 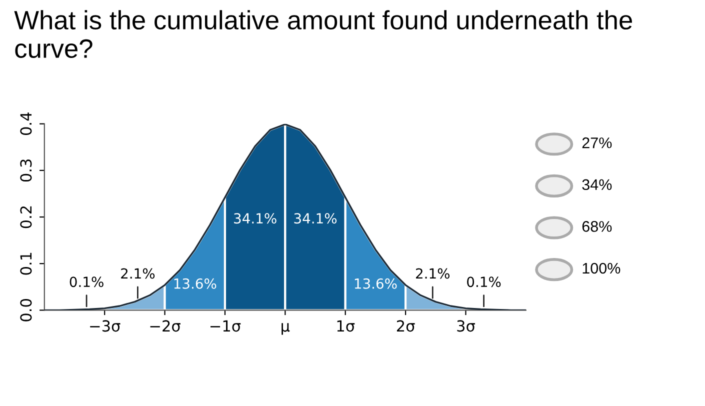 What do you see at coordinates (346, 326) in the screenshot?
I see `x-tick-label: 1σ` at bounding box center [346, 326].